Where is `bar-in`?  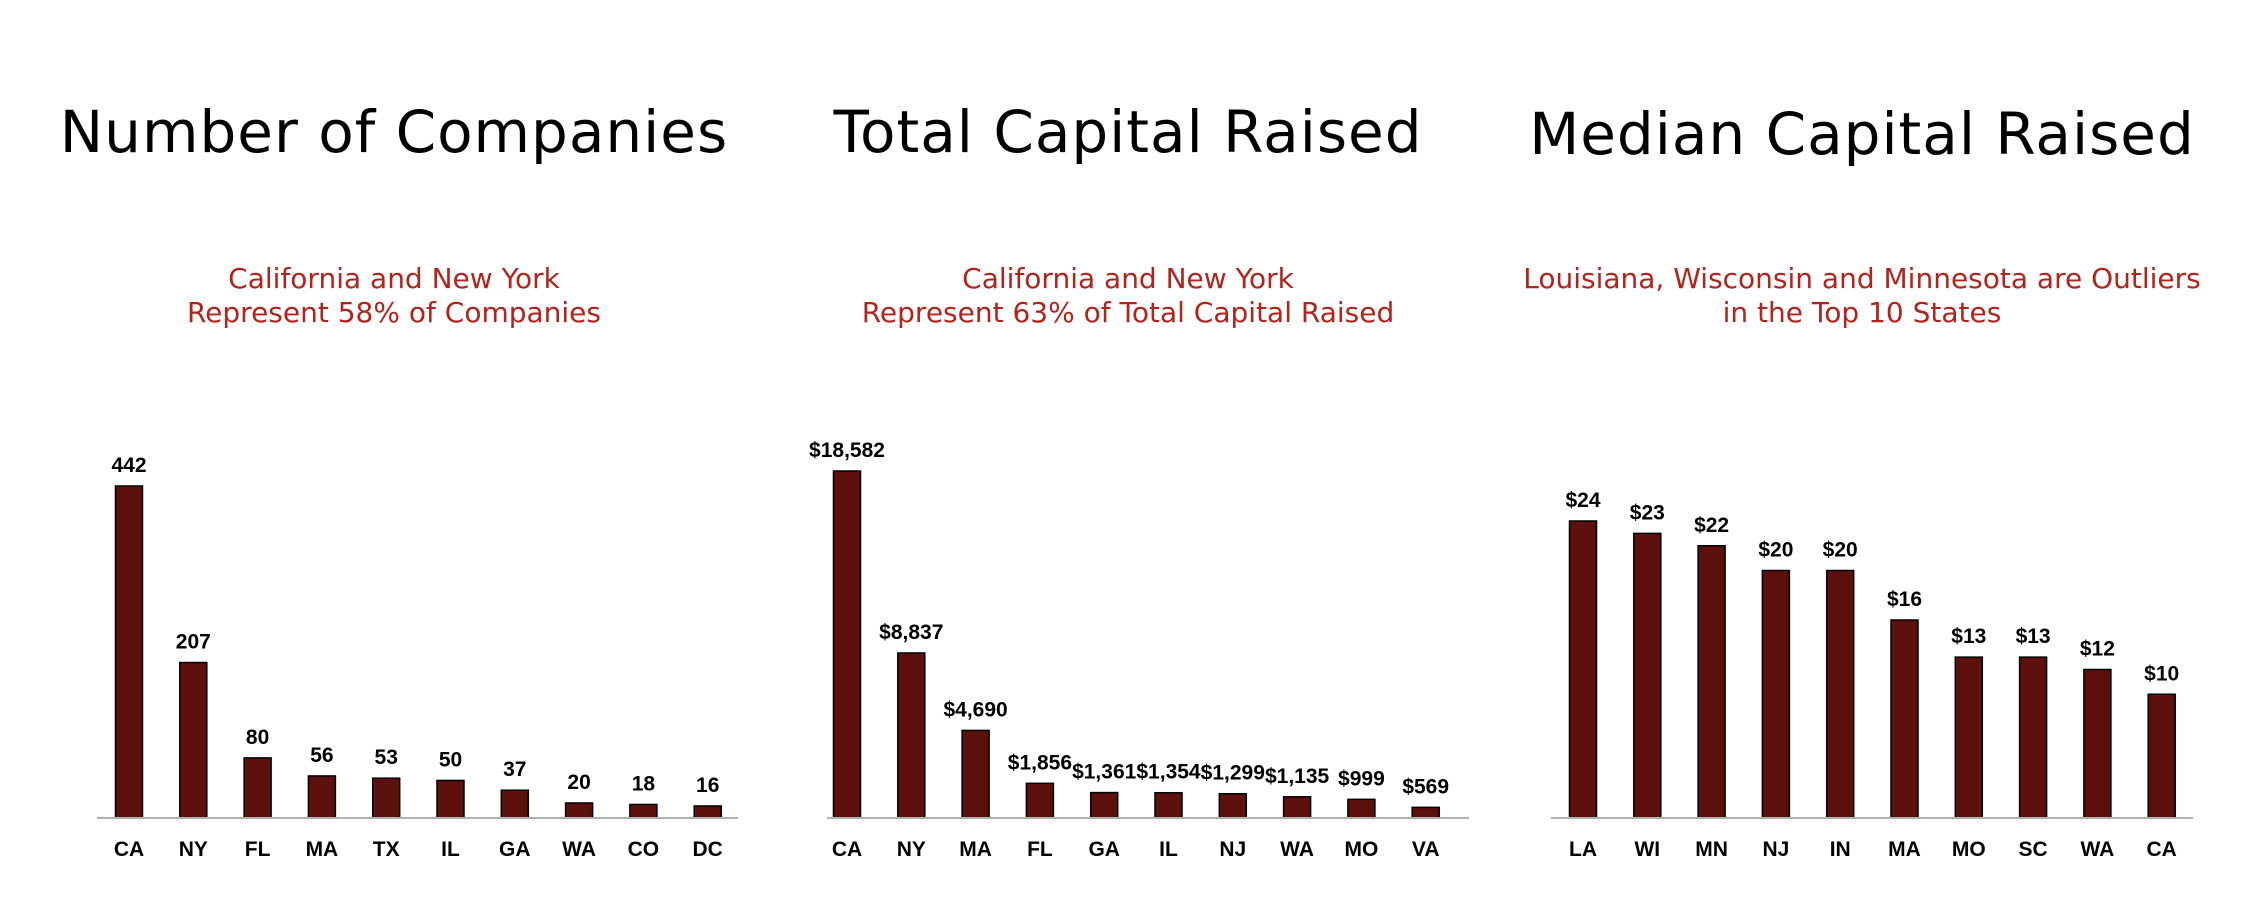
bar-in is located at coordinates (1840, 694).